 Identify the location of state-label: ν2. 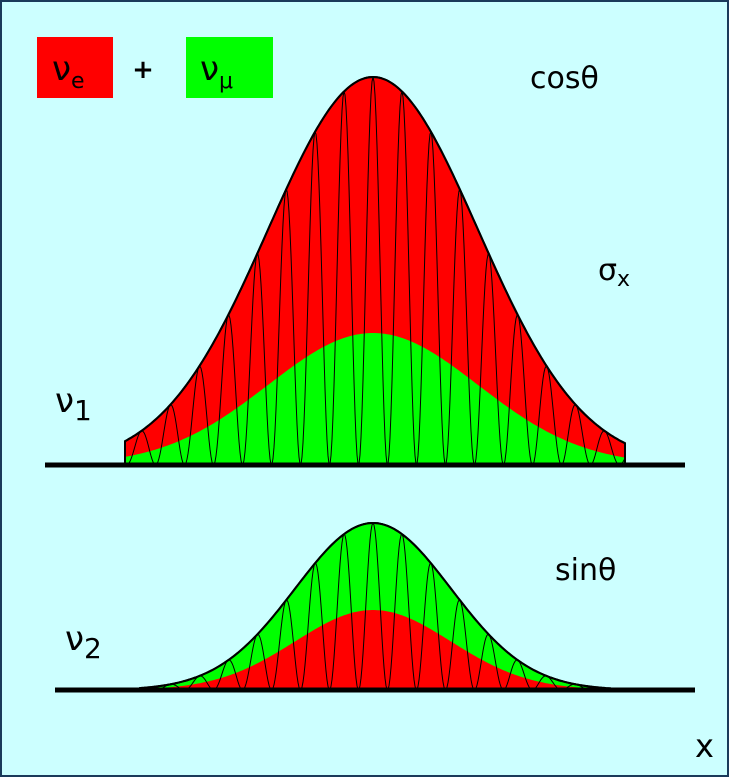
(83, 642).